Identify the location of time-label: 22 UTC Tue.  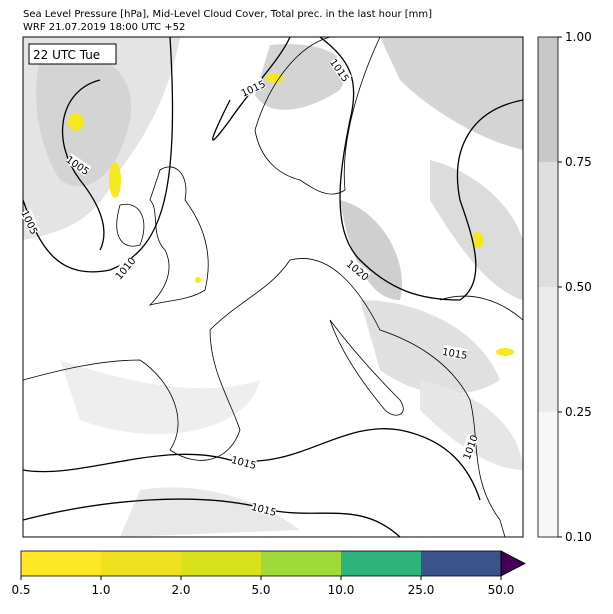
(66, 55).